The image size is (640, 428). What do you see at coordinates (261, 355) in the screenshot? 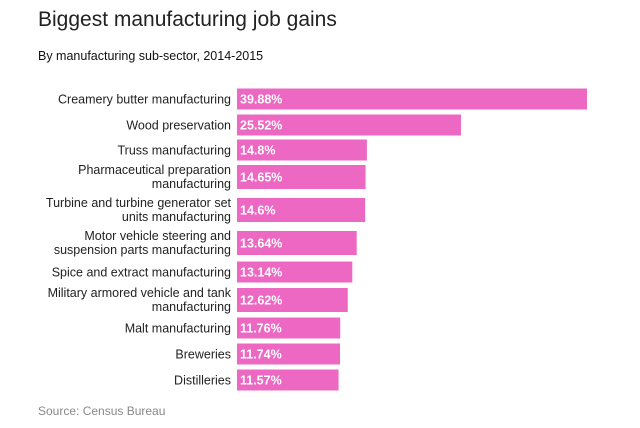
I see `data-label: 11.74%` at bounding box center [261, 355].